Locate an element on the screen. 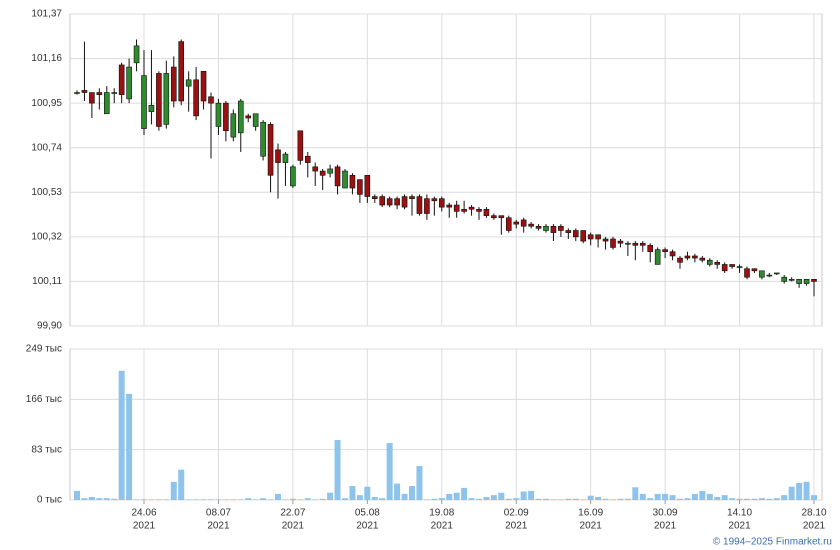 This screenshot has height=550, width=840. x-tick-label: 22.07 is located at coordinates (292, 513).